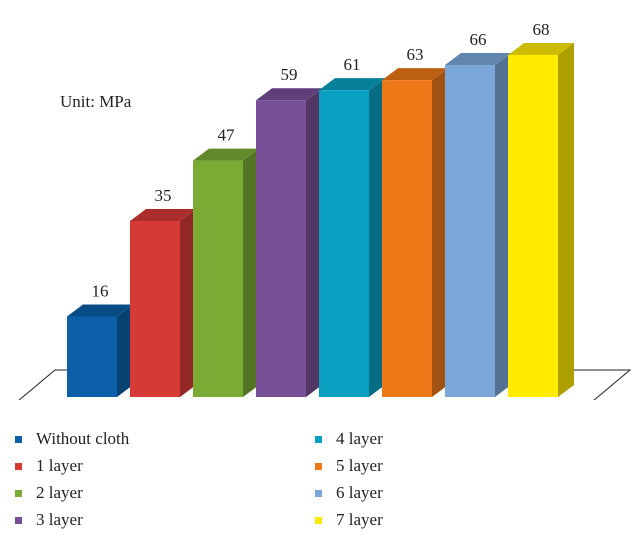 The image size is (635, 536). Describe the element at coordinates (359, 465) in the screenshot. I see `legend-label: 5 layer` at that location.